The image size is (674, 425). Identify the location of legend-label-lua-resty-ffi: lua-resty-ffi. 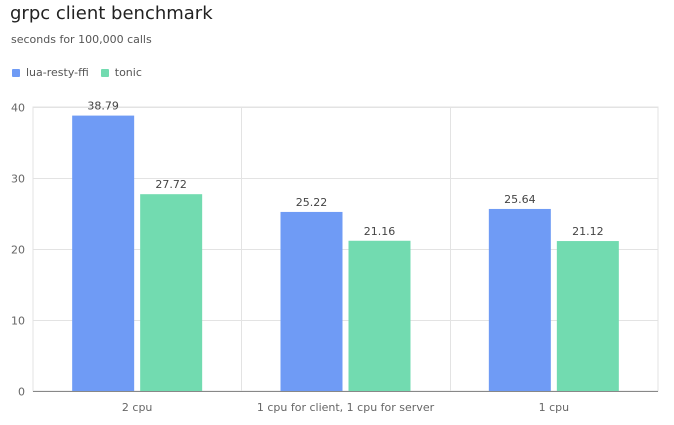
(57, 72).